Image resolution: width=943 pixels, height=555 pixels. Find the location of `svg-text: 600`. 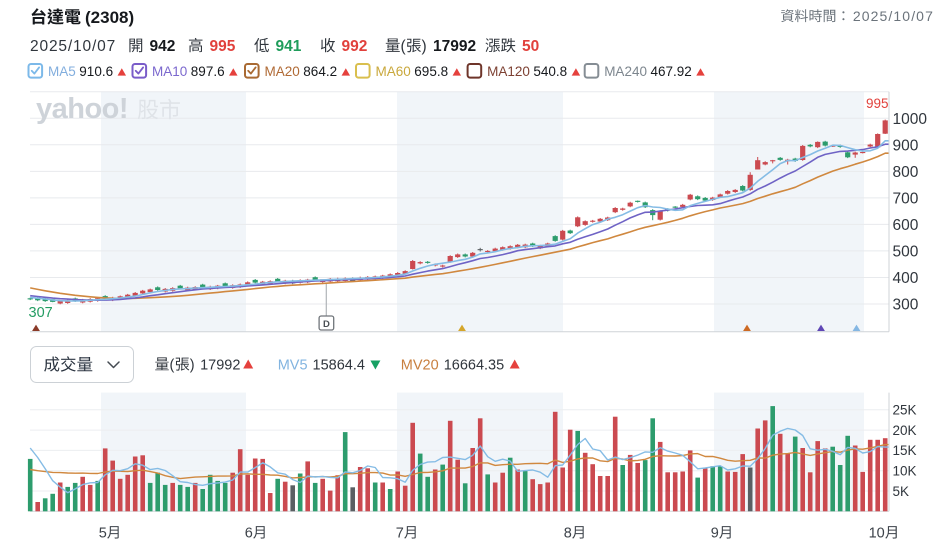

svg-text: 600 is located at coordinates (906, 225).